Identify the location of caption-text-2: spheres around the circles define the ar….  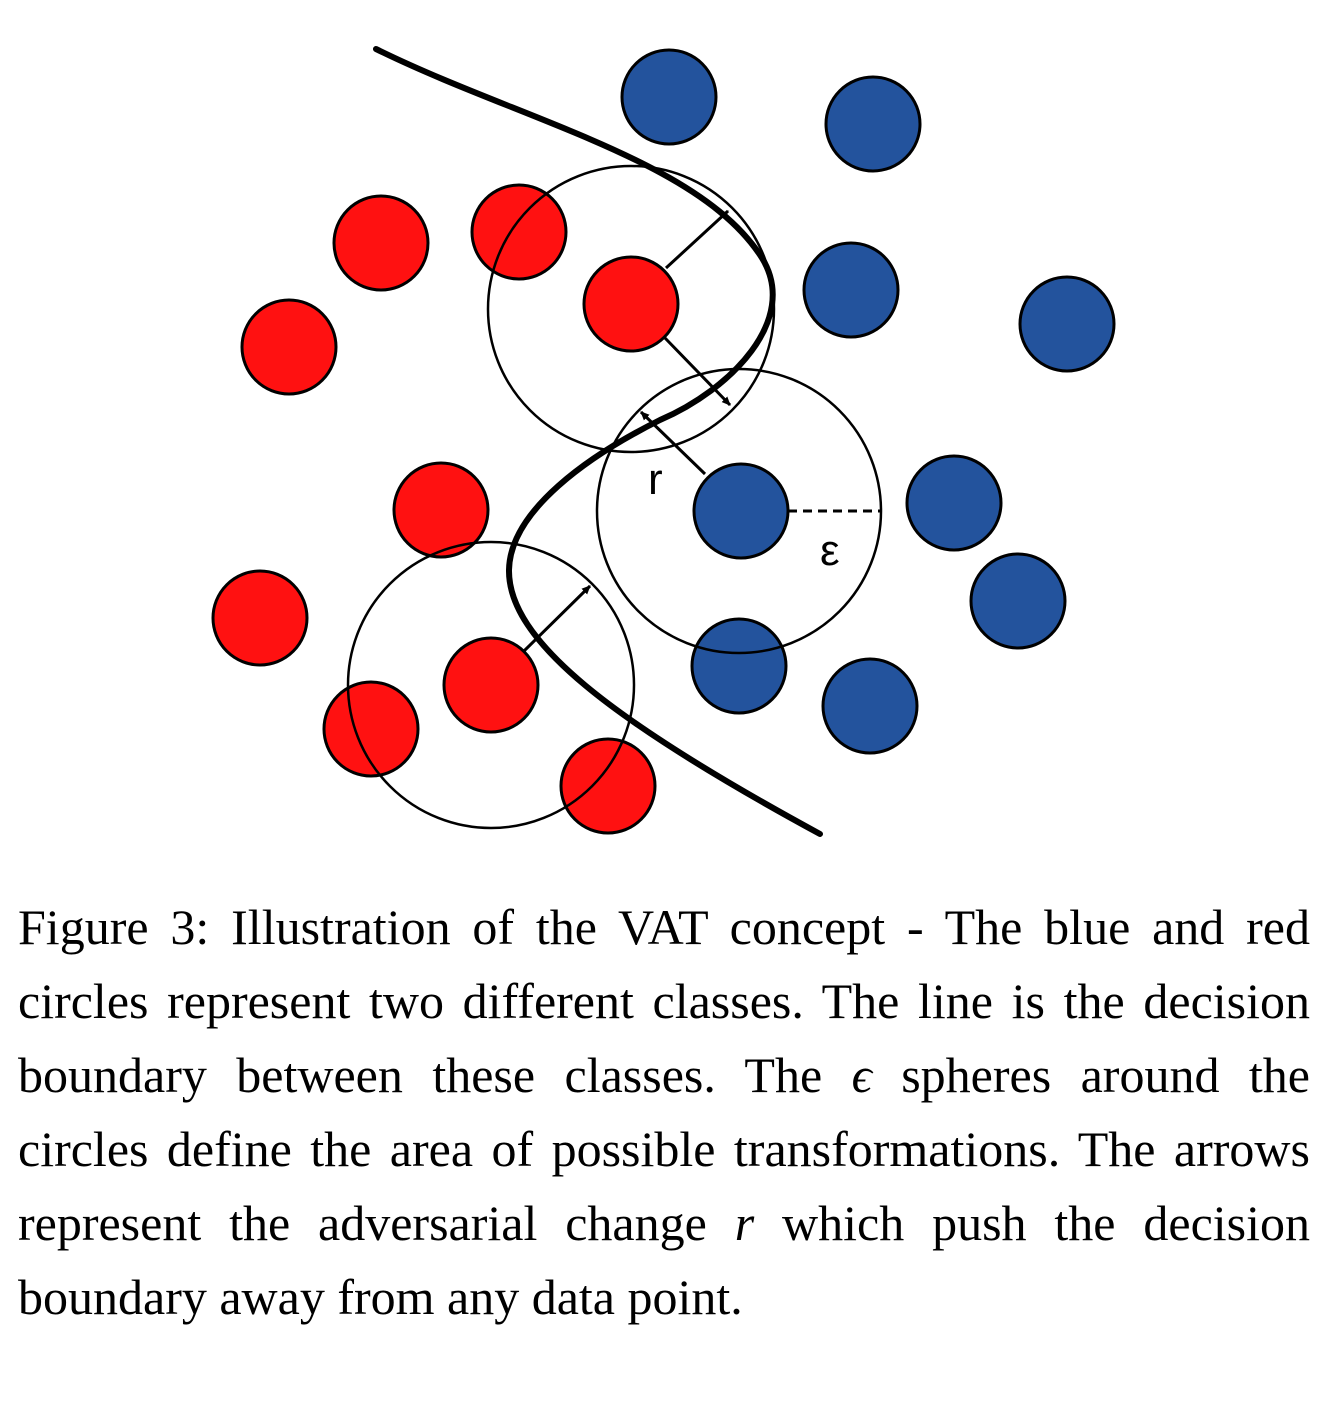
(664, 1149).